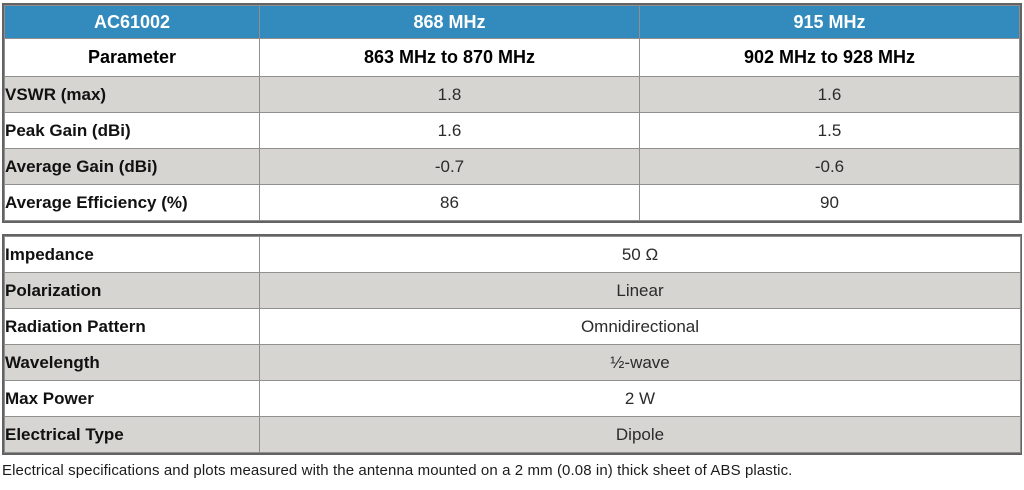  What do you see at coordinates (132, 57) in the screenshot?
I see `parameter-label-cell: Parameter` at bounding box center [132, 57].